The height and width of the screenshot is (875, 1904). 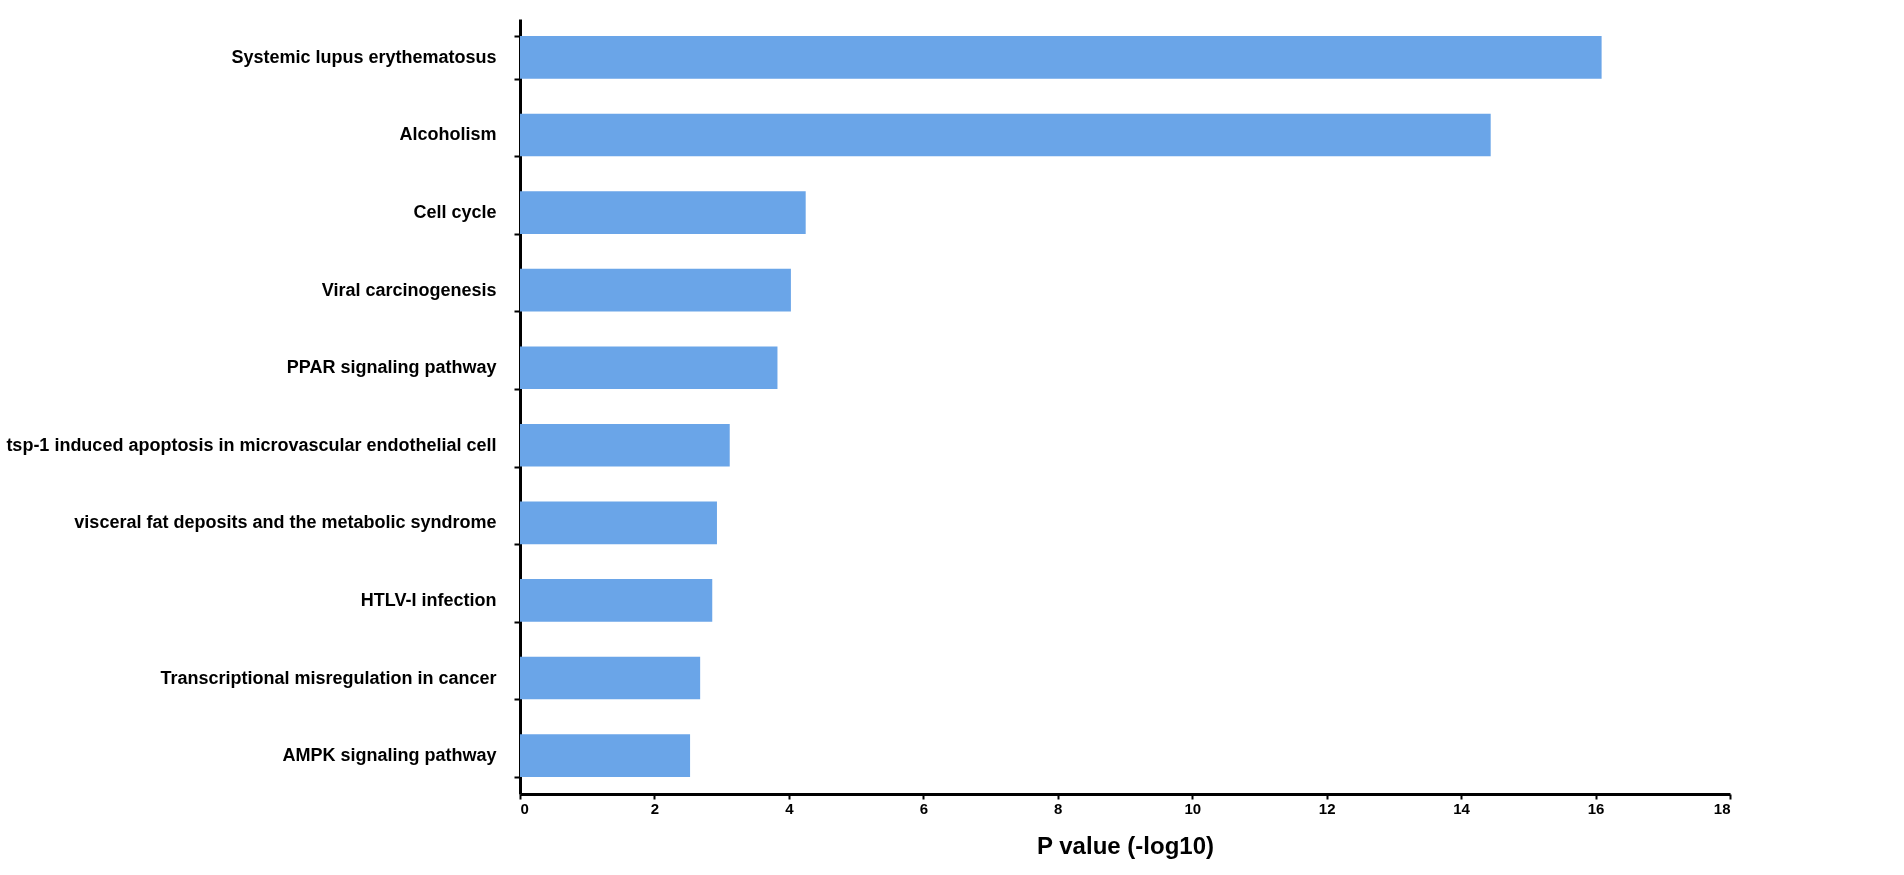 What do you see at coordinates (924, 808) in the screenshot?
I see `x-tick-label: 6` at bounding box center [924, 808].